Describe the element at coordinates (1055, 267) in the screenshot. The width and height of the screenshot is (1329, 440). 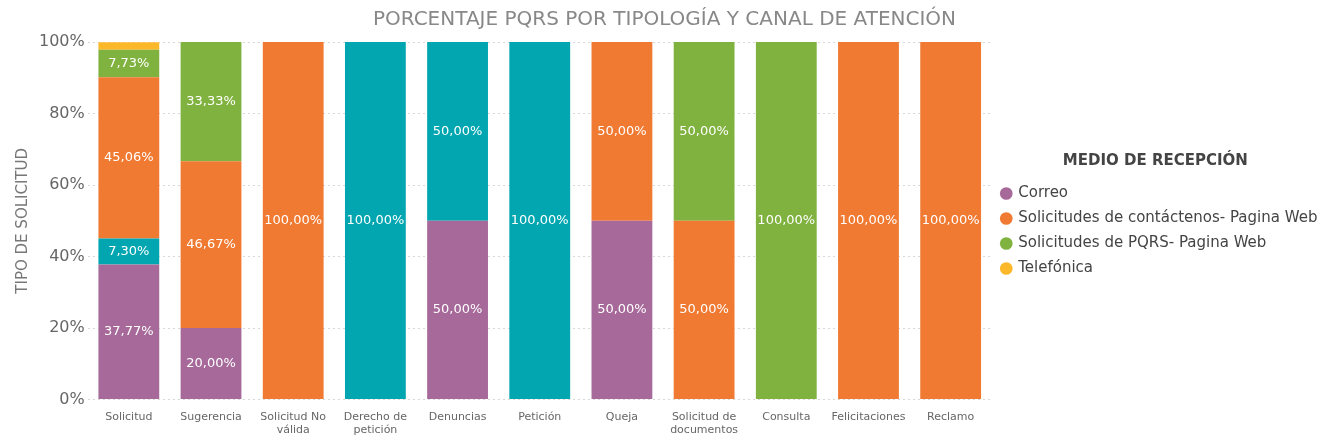
I see `legend-label: Telefónica` at that location.